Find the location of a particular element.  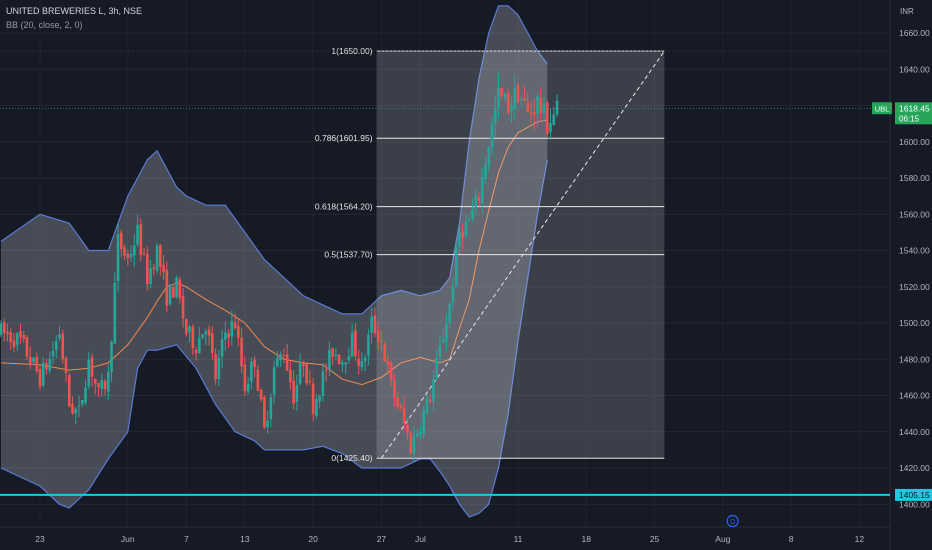

time-tick-label: 25 is located at coordinates (655, 539).